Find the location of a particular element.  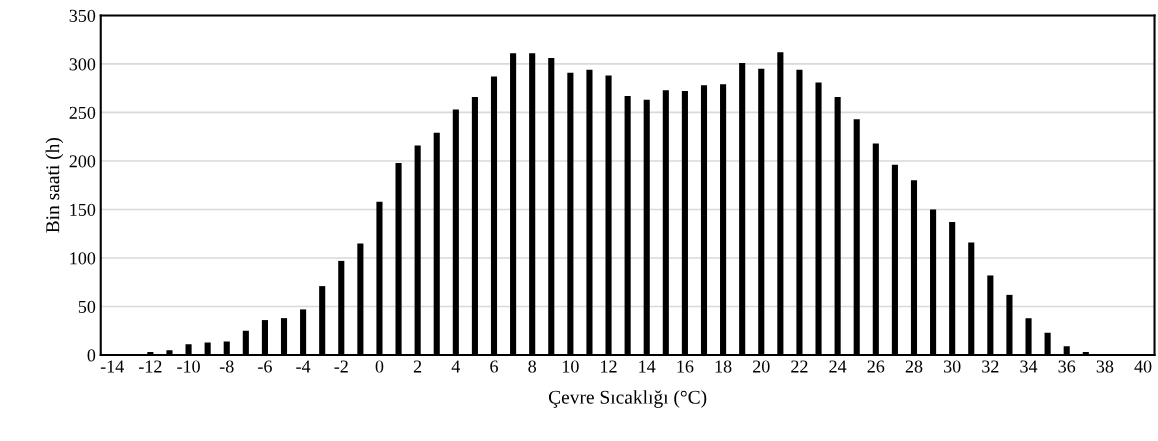

x-tick-label: 12 is located at coordinates (609, 366).